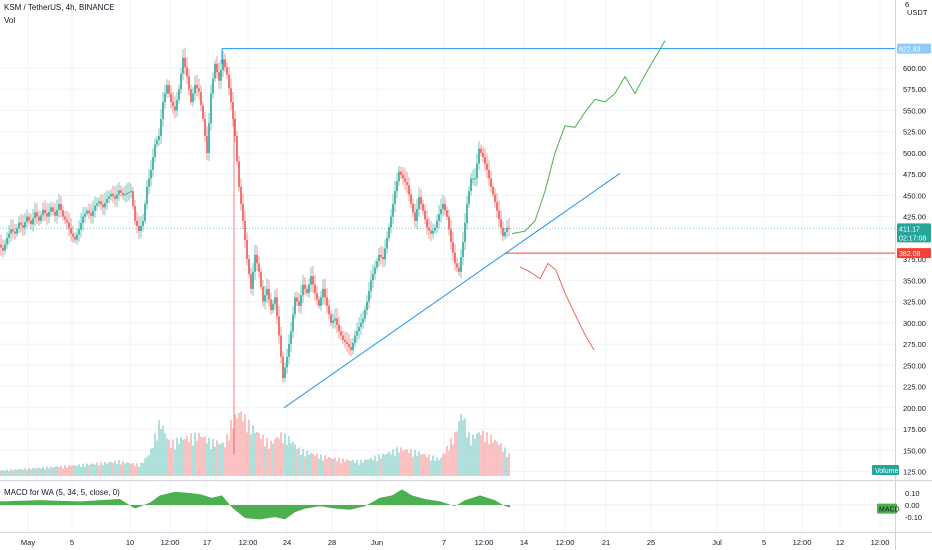 This screenshot has width=932, height=550. What do you see at coordinates (59, 7) in the screenshot?
I see `symbol-legend: KSM / TetherUS, 4h, BINANCE` at bounding box center [59, 7].